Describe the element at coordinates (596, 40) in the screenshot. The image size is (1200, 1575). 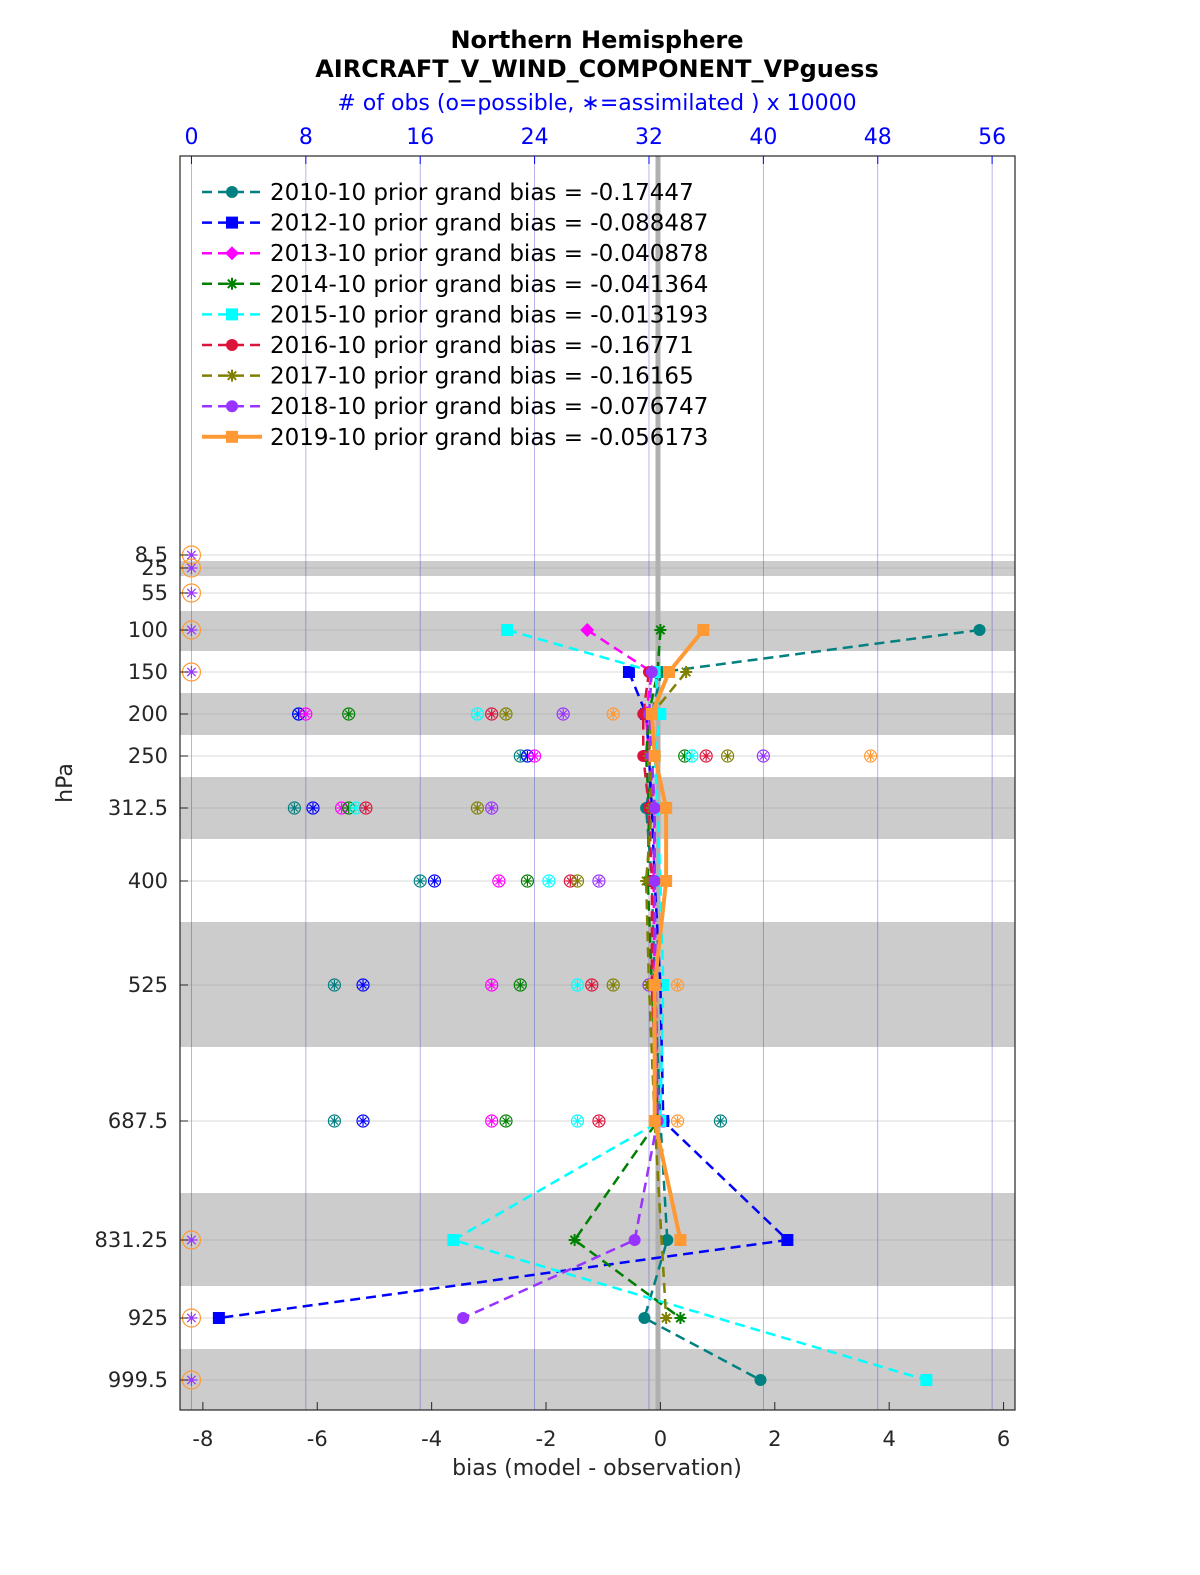
I see `chart-title: Northern Hemisphere` at that location.